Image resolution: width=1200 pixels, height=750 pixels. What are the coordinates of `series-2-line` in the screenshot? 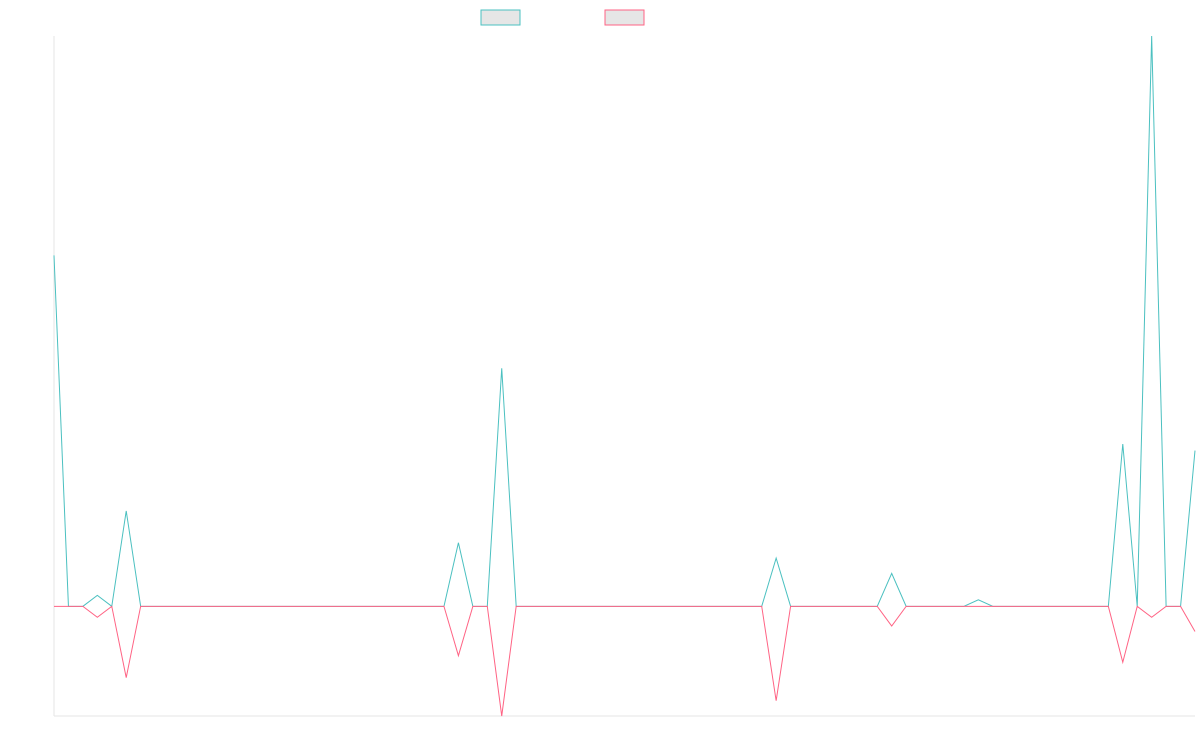 It's located at (625, 661).